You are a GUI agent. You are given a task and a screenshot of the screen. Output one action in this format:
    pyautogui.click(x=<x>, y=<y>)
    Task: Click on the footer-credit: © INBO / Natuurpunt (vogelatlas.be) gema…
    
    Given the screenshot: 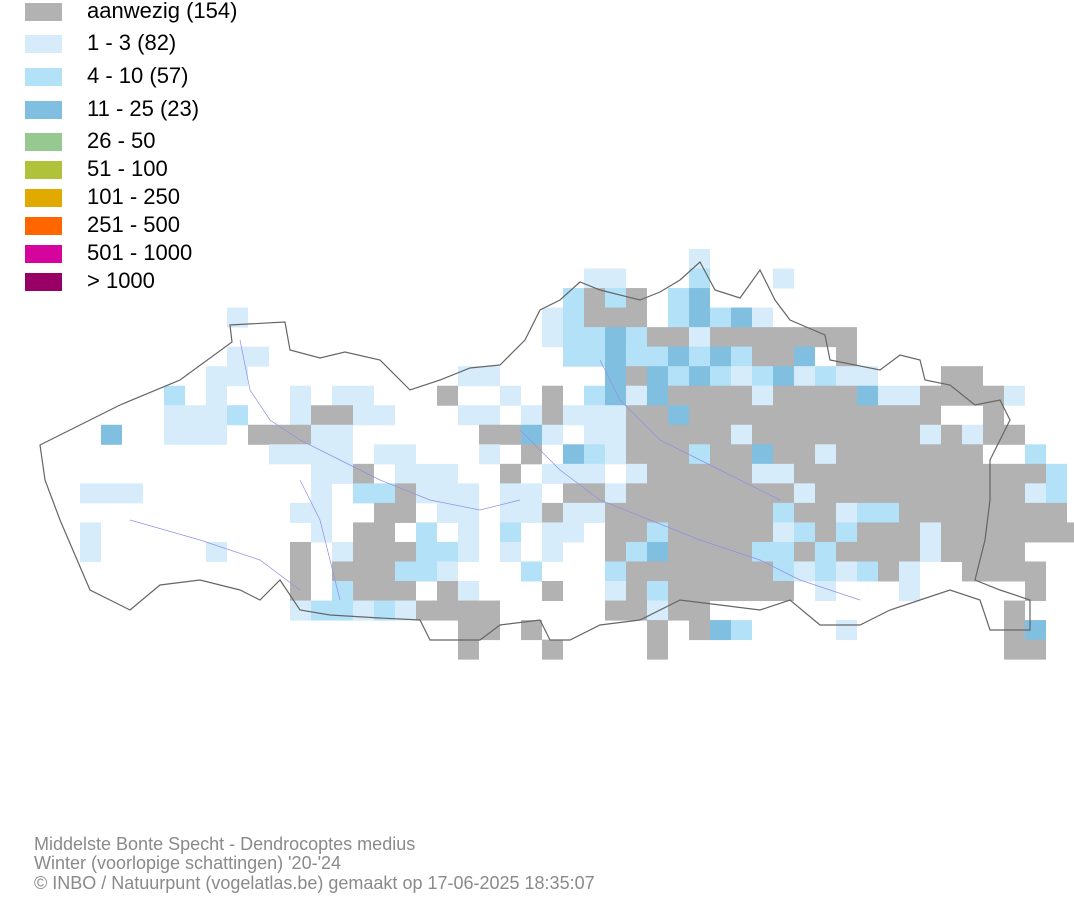 What is the action you would take?
    pyautogui.click(x=314, y=883)
    